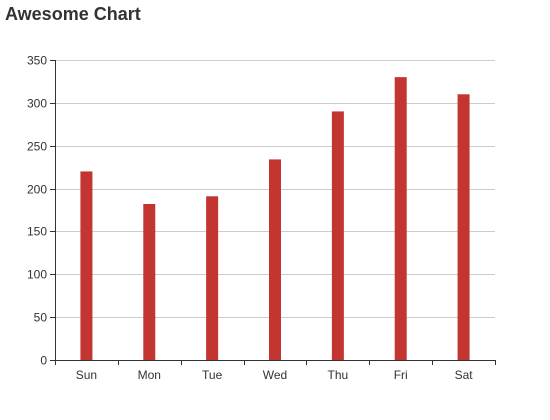 The width and height of the screenshot is (550, 420). Describe the element at coordinates (37, 232) in the screenshot. I see `y-tick-label: 150` at that location.